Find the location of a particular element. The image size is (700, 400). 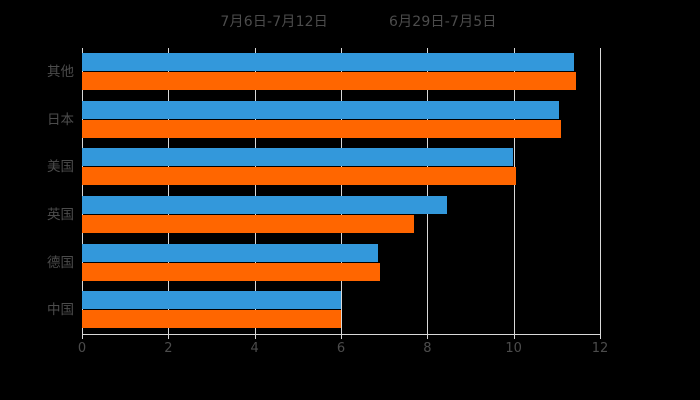

legend-item-series-0: 7月6日-7月12日 is located at coordinates (265, 22).